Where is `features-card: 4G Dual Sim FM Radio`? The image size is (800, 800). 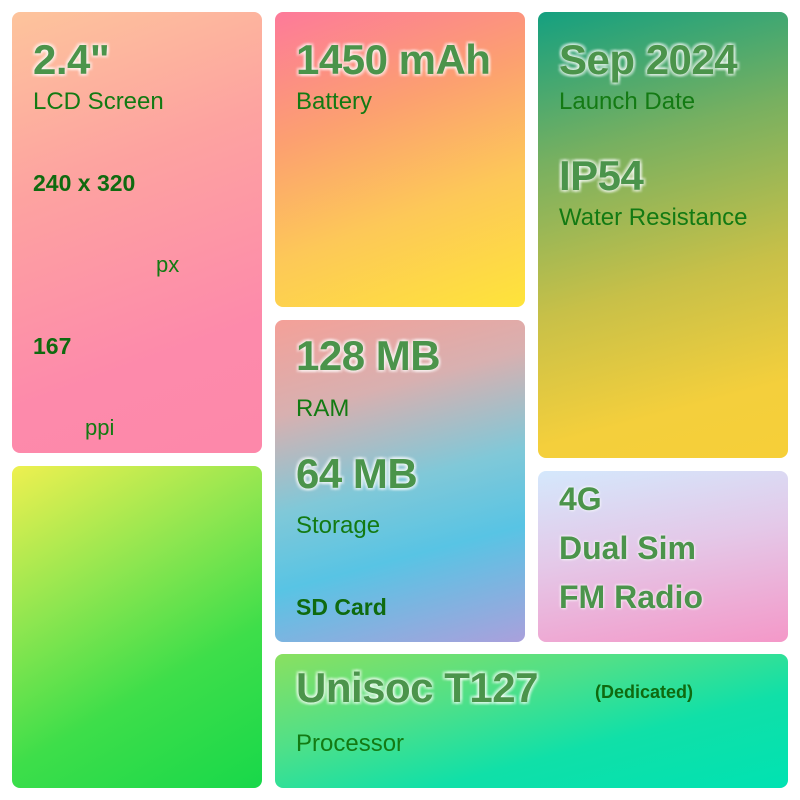
features-card: 4G Dual Sim FM Radio is located at coordinates (663, 556).